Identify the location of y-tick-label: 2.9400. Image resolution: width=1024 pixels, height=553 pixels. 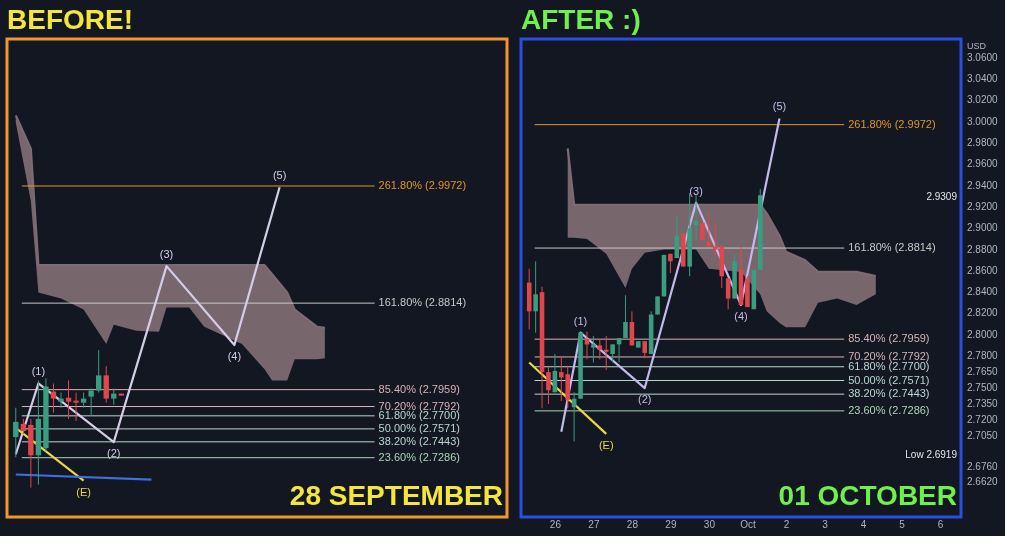
(983, 185).